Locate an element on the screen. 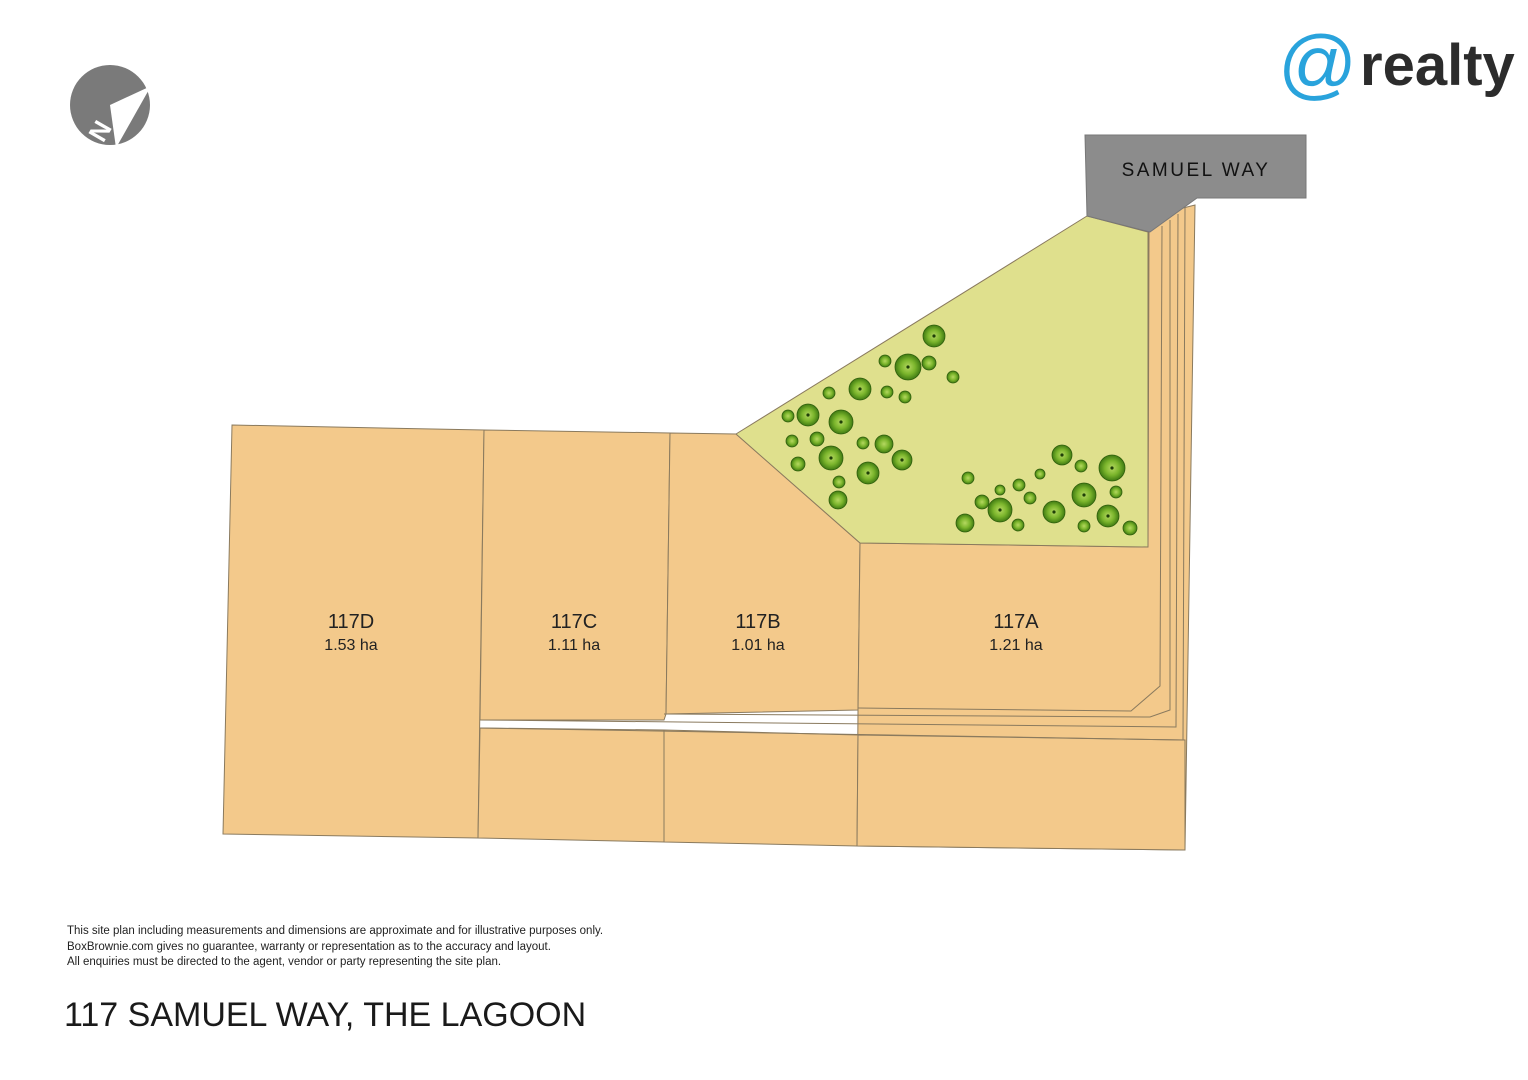 The width and height of the screenshot is (1528, 1080). lower-parcel-left is located at coordinates (571, 785).